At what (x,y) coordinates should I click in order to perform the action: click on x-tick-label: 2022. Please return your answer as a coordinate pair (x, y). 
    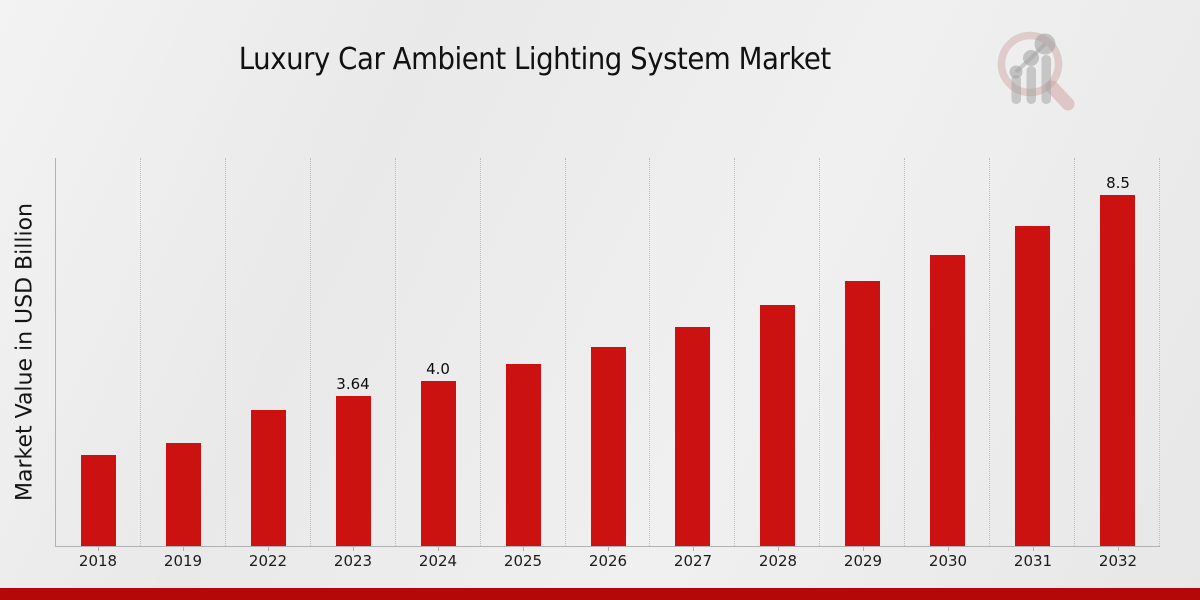
    Looking at the image, I should click on (268, 561).